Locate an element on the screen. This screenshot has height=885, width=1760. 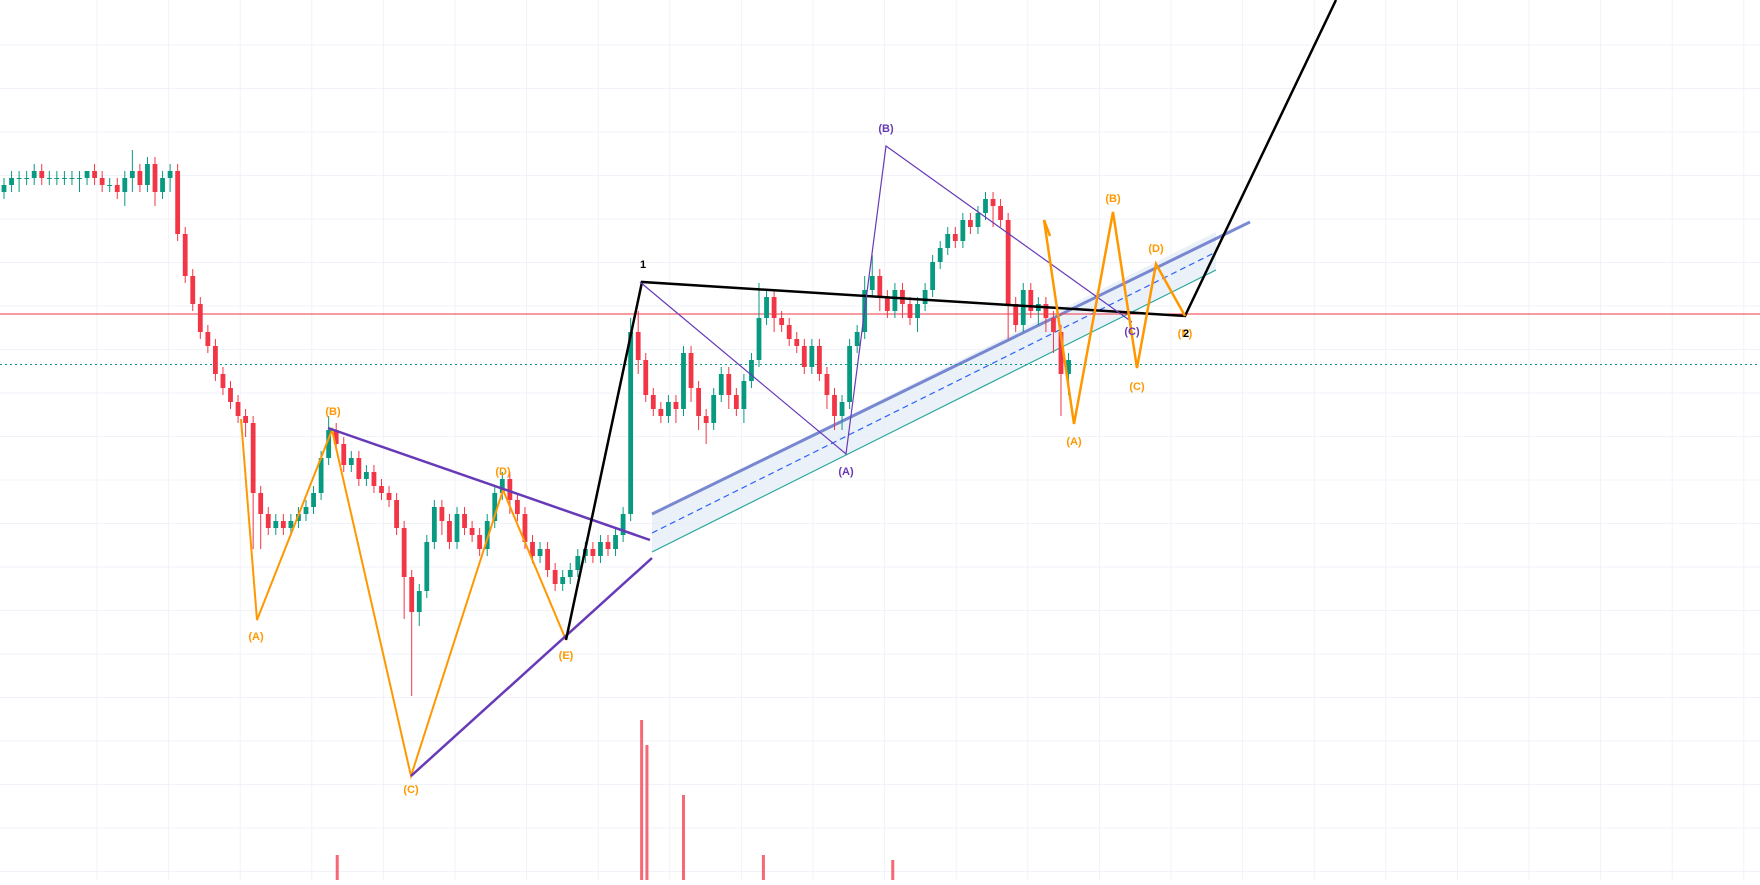
wave-label: (D) is located at coordinates (503, 472).